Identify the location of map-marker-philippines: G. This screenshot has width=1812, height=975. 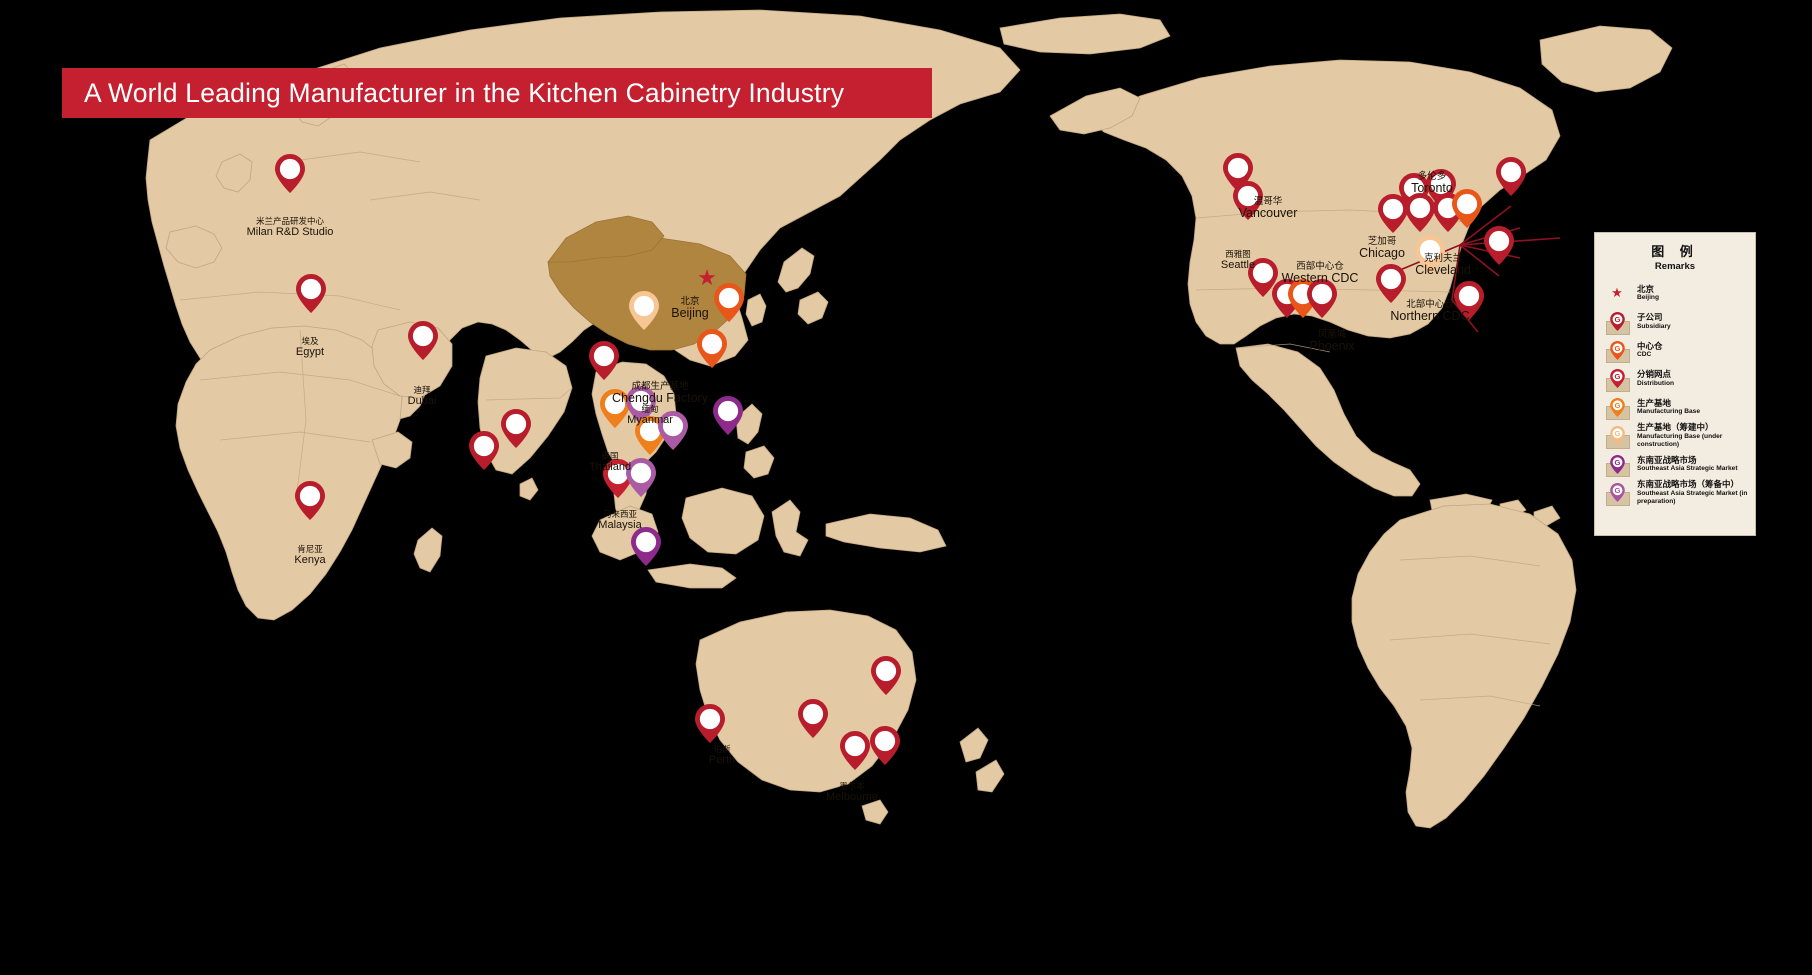
(728, 415).